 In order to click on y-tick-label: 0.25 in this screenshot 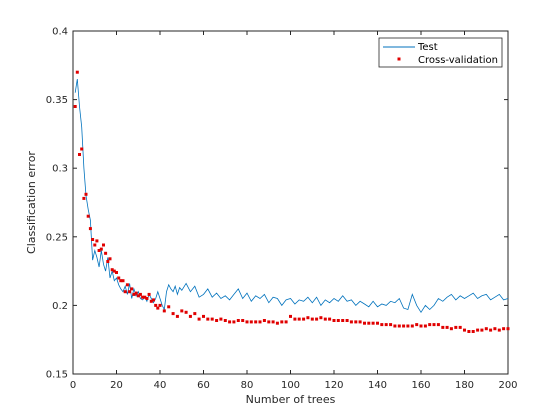, I will do `click(57, 237)`.